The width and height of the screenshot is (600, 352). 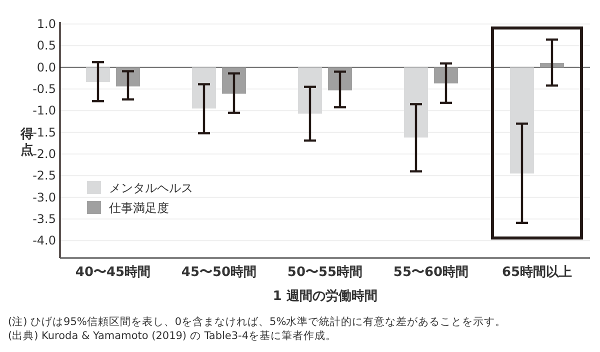 I want to click on x-tick-label: 65時間以上, so click(x=537, y=272).